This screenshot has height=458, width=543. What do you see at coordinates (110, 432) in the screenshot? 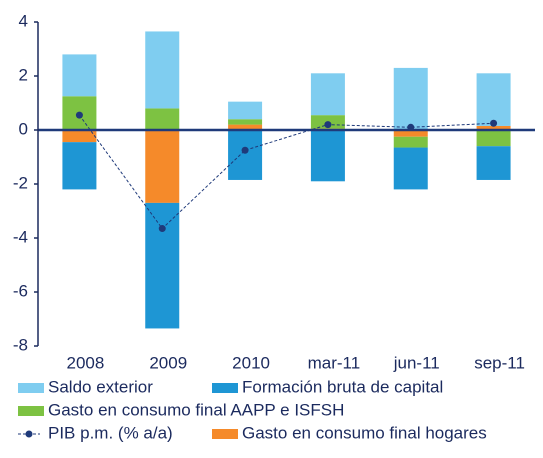
I see `legend-label: PIB p.m. (% a/a)` at bounding box center [110, 432].